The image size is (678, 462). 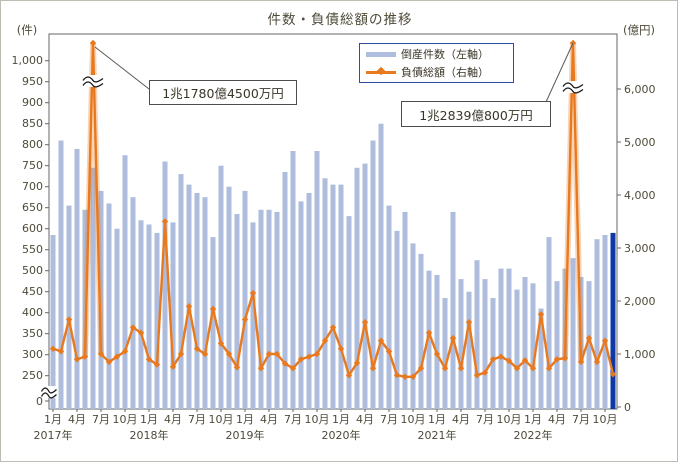 I want to click on annotation-2017-spike: 1兆1780億4500万円, so click(x=223, y=92).